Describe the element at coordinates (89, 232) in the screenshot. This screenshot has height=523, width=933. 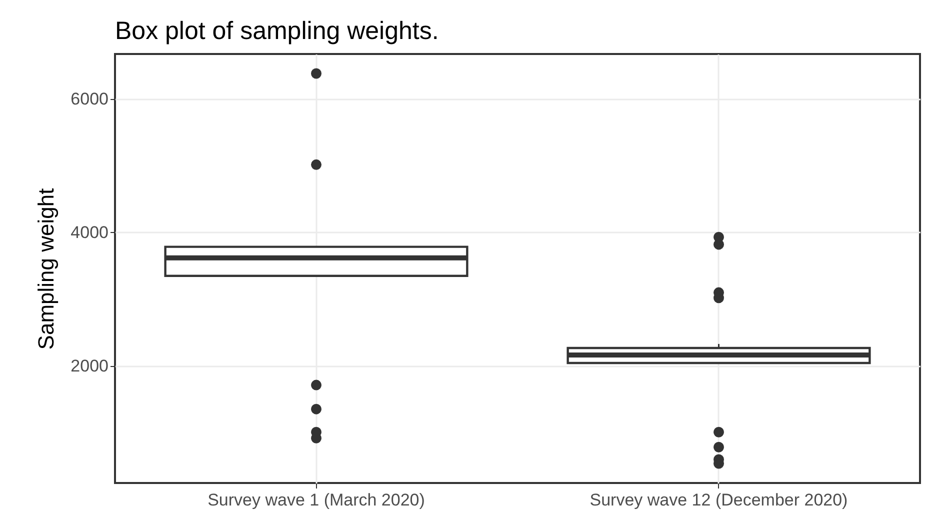
I see `y-tick-label: 4000` at that location.